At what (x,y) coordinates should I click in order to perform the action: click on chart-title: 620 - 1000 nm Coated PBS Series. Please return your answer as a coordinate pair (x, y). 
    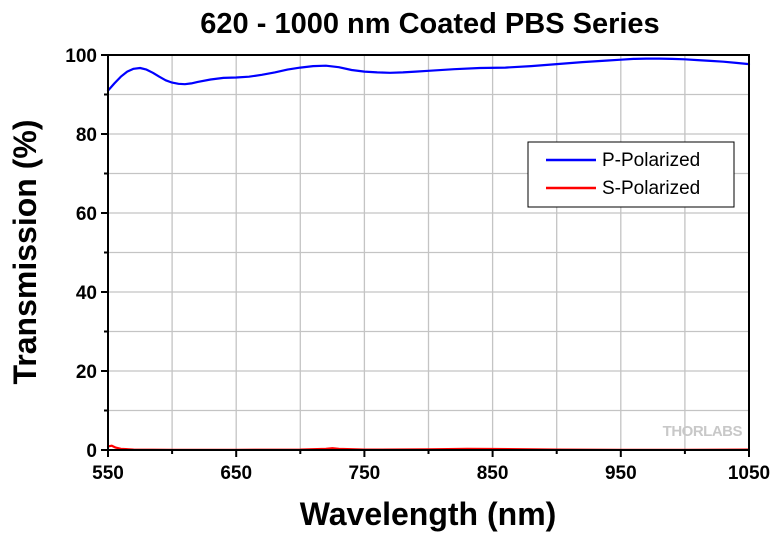
    Looking at the image, I should click on (429, 24).